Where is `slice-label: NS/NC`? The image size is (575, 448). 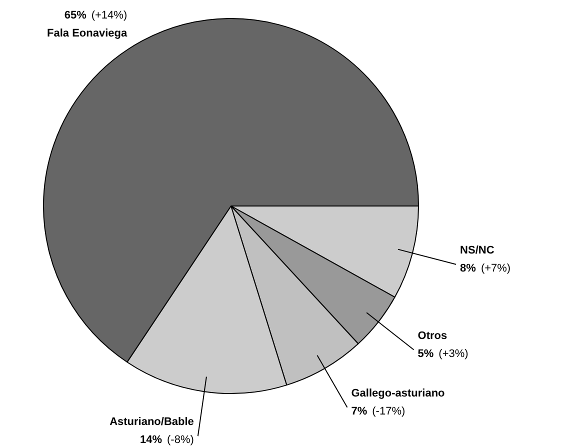 slice-label: NS/NC is located at coordinates (477, 250).